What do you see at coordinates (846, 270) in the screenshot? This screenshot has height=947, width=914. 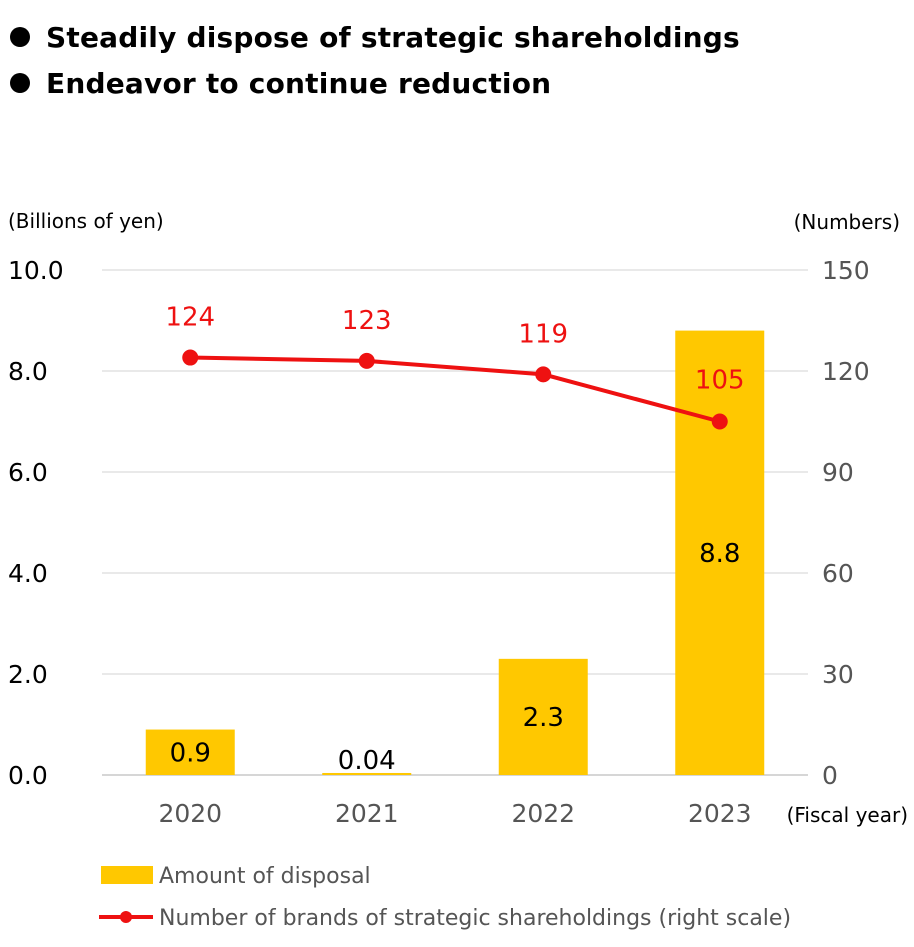 I see `y-tick-right-label: 150` at bounding box center [846, 270].